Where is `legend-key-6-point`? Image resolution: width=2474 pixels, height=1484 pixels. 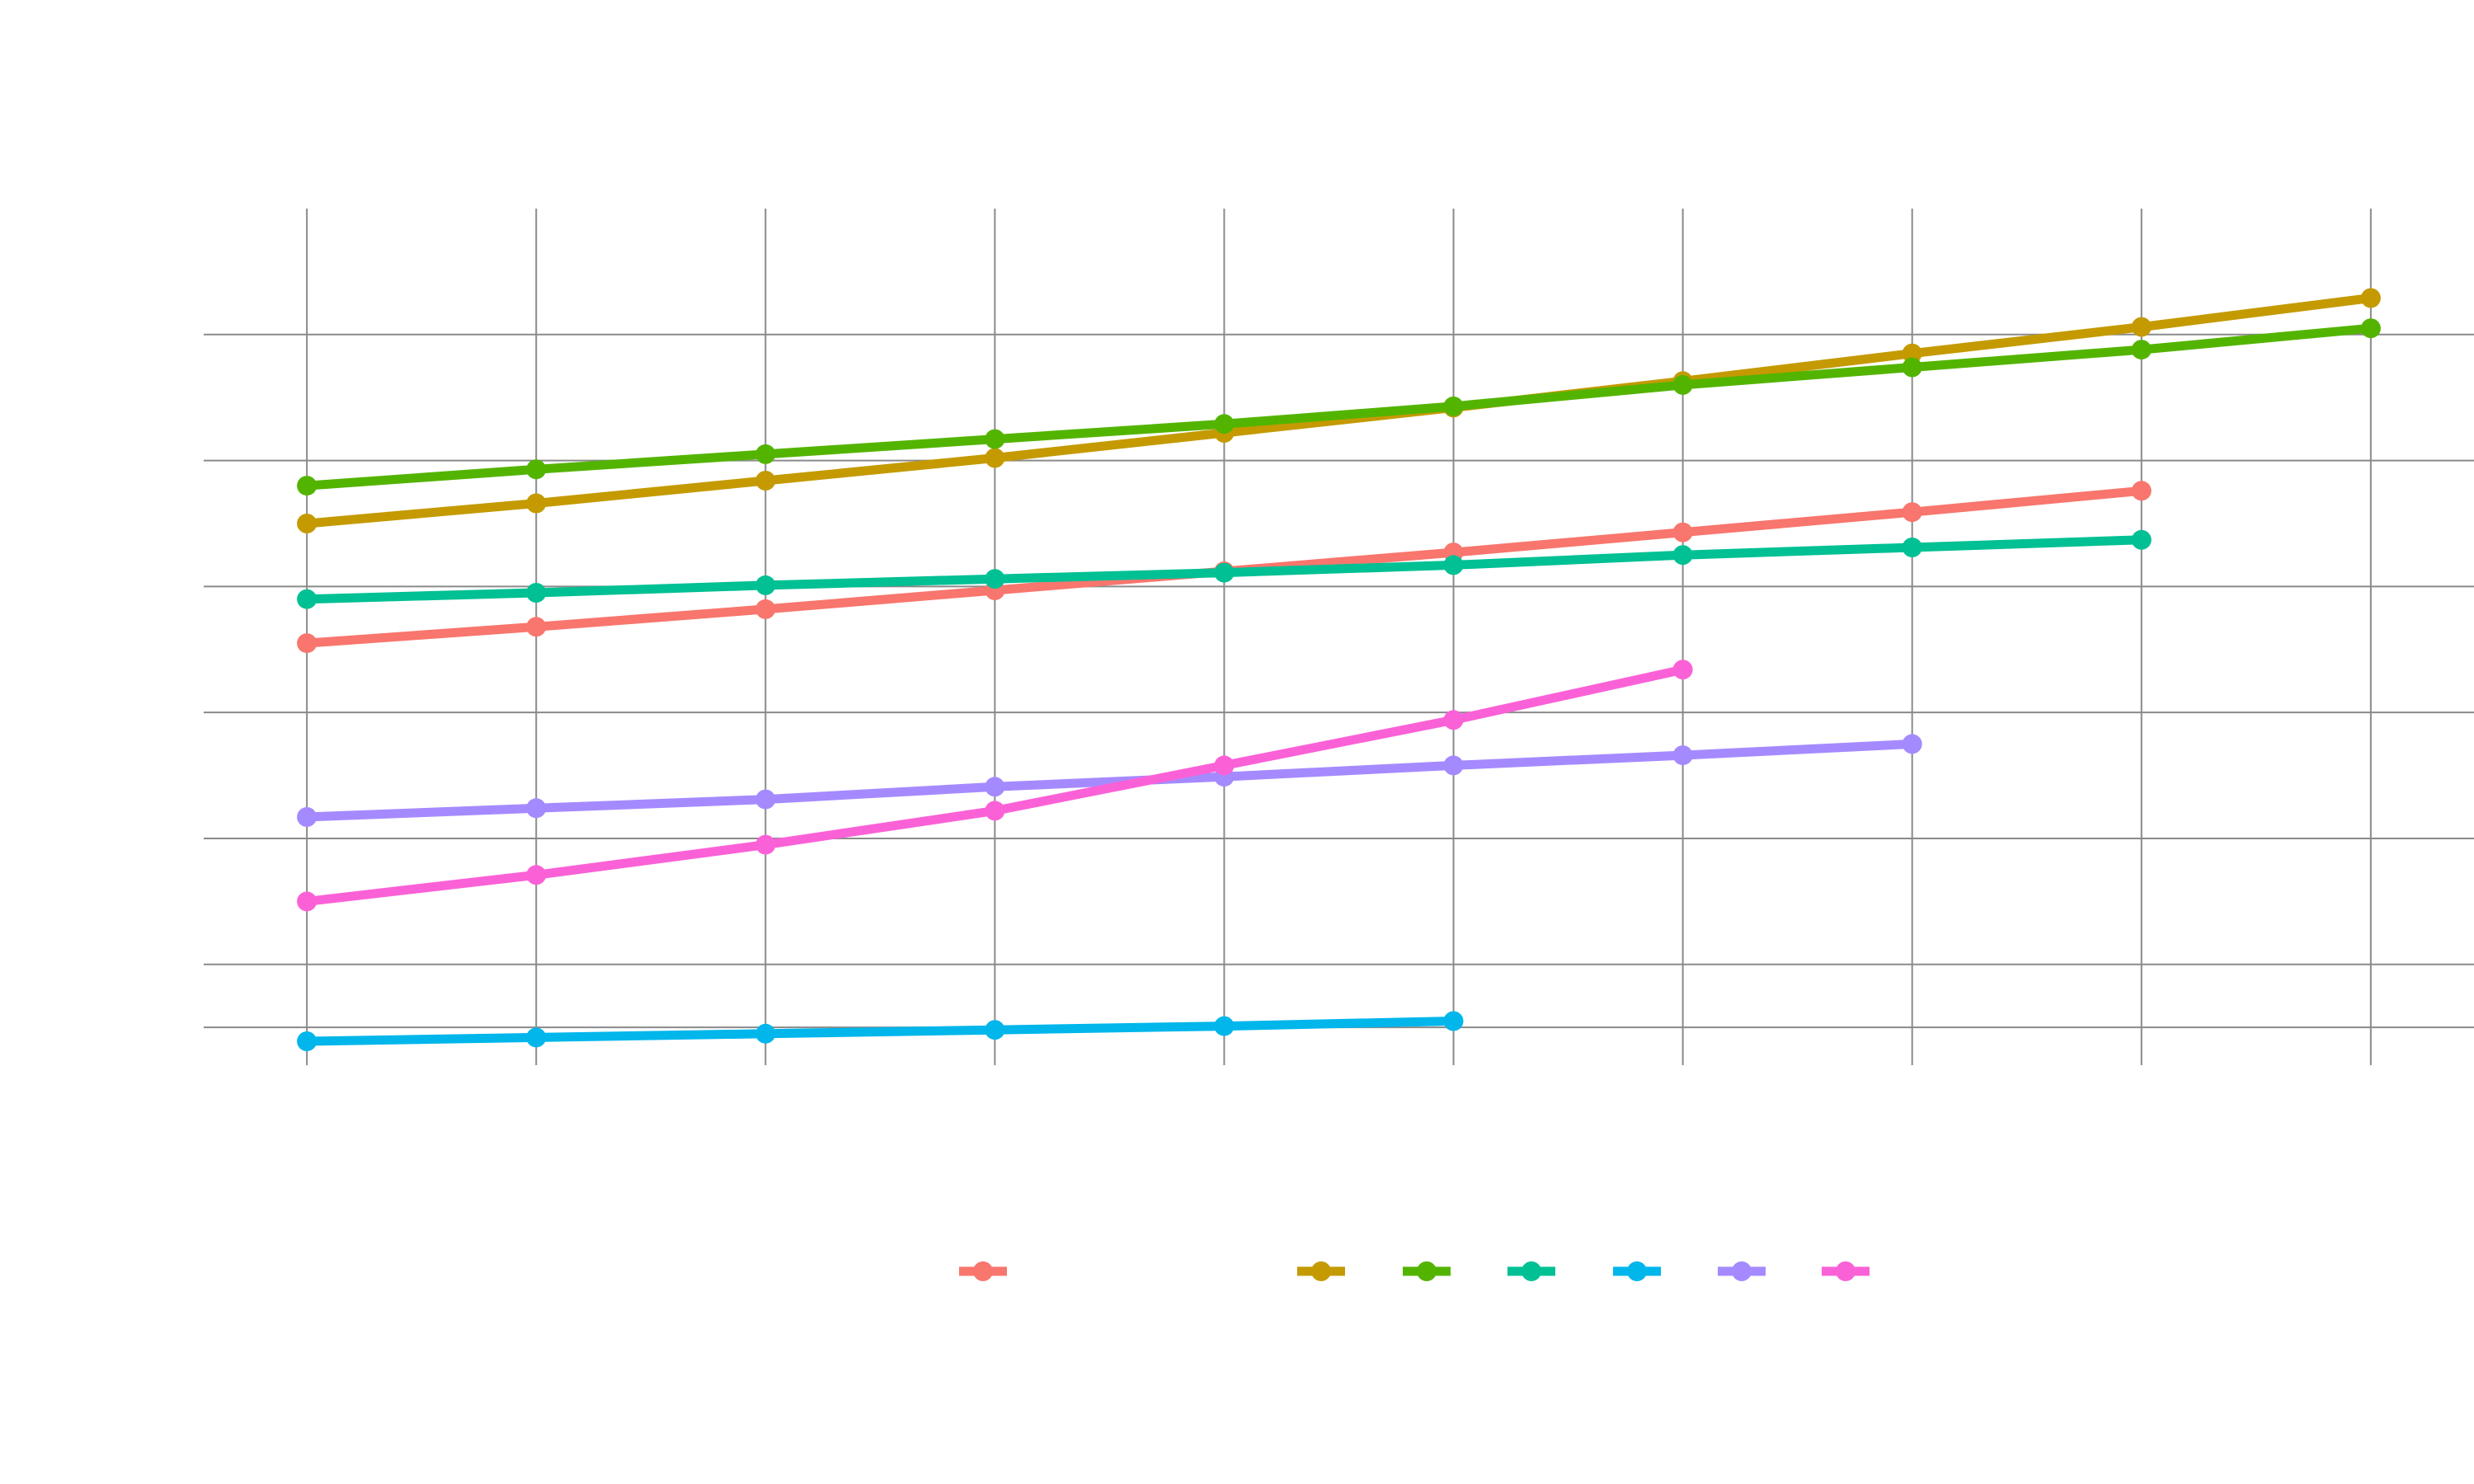 legend-key-6-point is located at coordinates (1742, 1271).